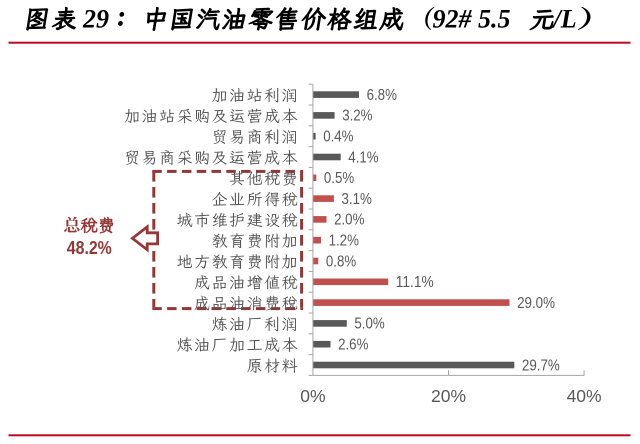 This screenshot has width=640, height=444. Describe the element at coordinates (584, 396) in the screenshot. I see `svg-text: 40%` at that location.